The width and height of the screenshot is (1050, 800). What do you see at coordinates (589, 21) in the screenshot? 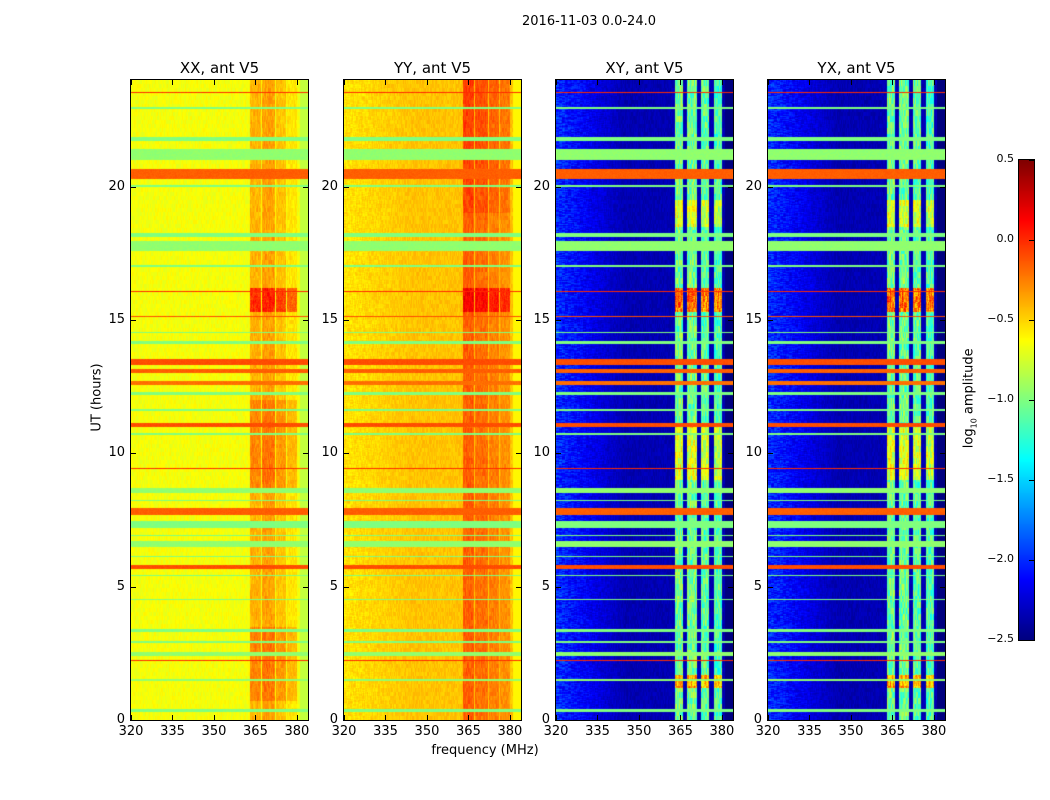
I see `figure-title: 2016-11-03 0.0-24.0` at bounding box center [589, 21].